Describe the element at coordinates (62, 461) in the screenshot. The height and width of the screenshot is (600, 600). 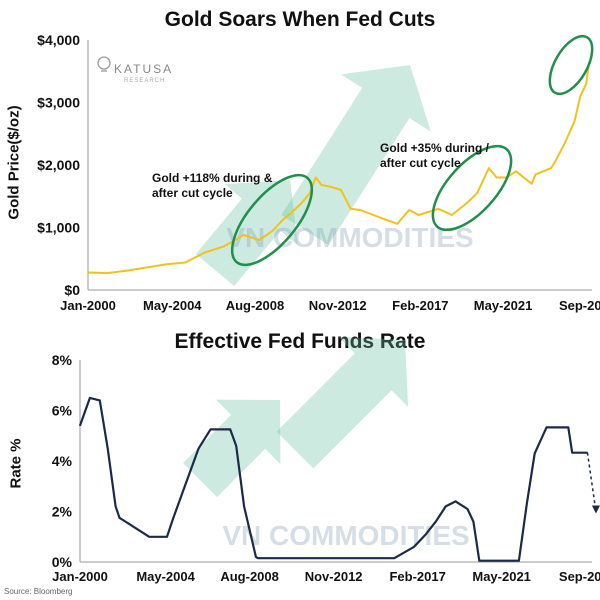
I see `fed-y-tick-label: 4%` at that location.